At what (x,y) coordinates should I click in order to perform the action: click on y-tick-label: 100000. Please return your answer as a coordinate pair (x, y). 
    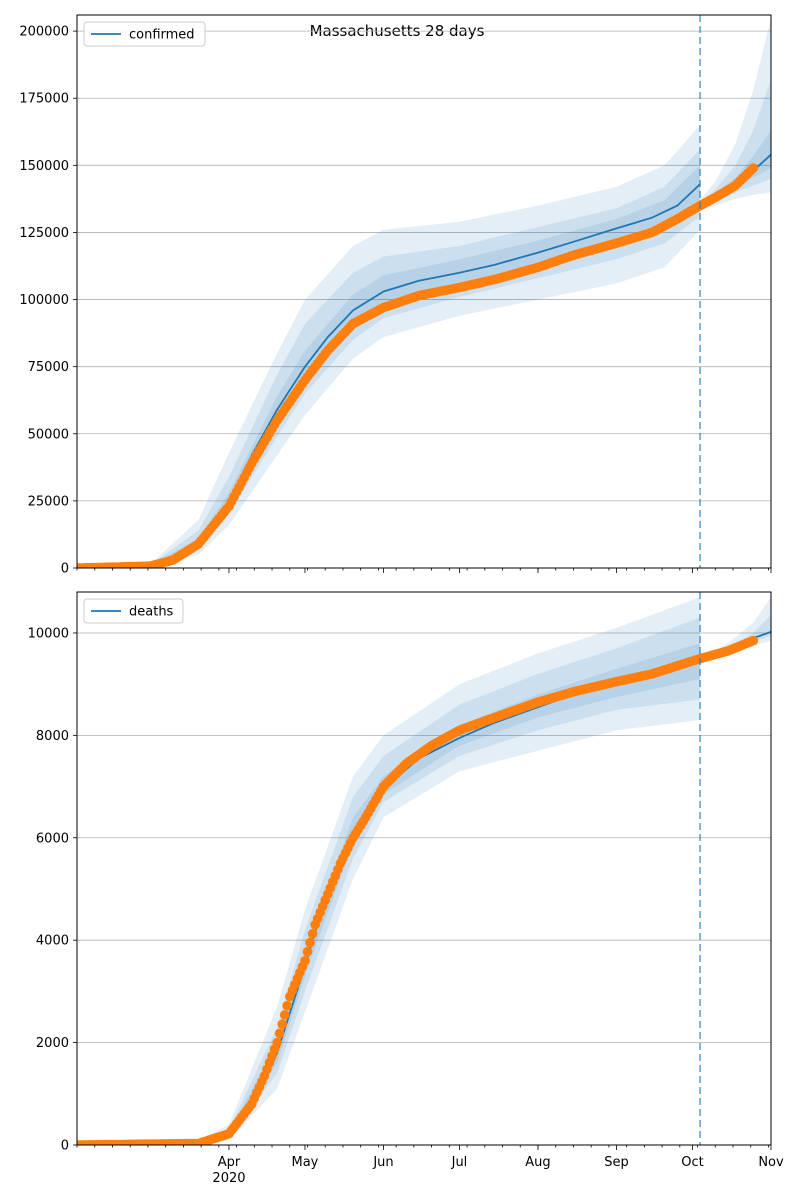
    Looking at the image, I should click on (44, 300).